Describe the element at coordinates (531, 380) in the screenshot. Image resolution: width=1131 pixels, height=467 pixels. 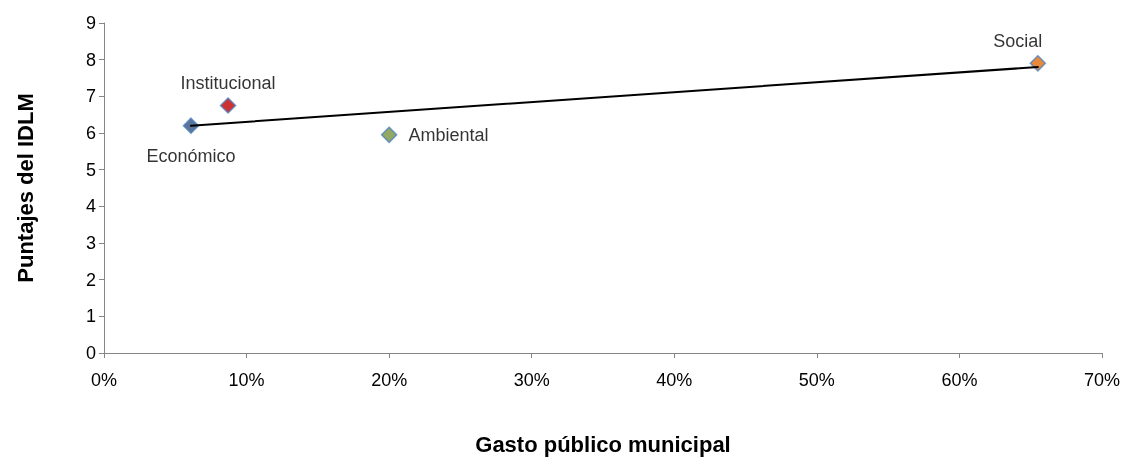
I see `x-tick-label: 30%` at that location.